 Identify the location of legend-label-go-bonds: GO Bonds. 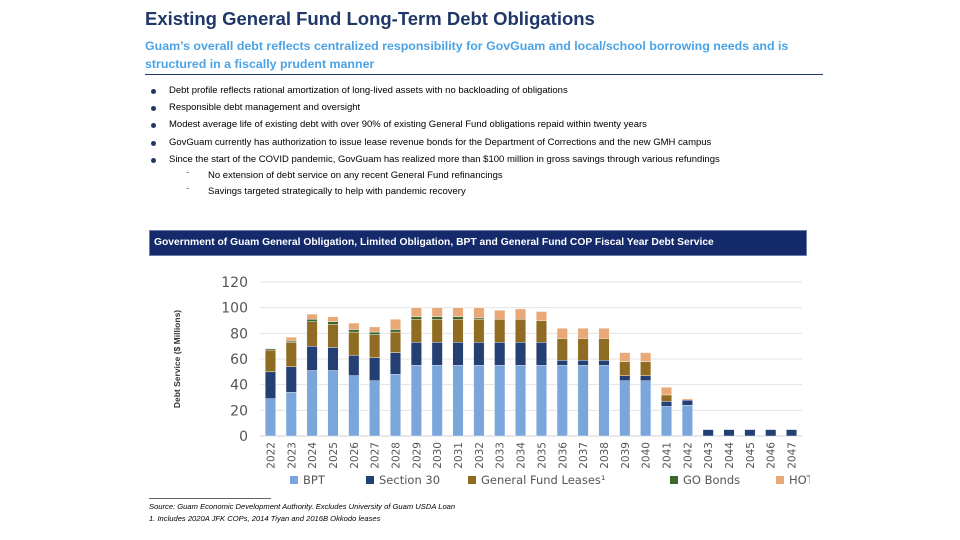
(711, 480).